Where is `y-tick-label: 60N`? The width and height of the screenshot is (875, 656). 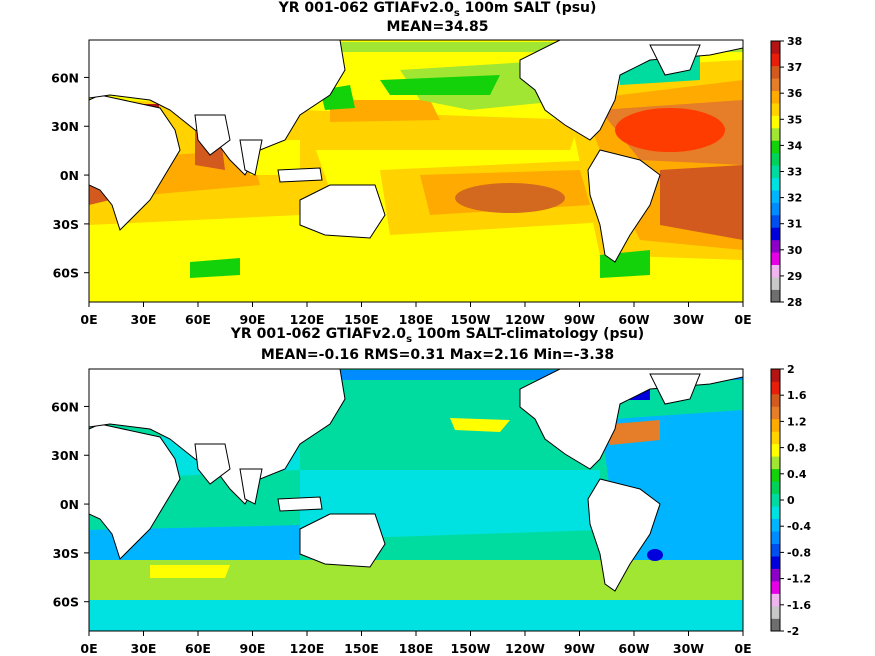
y-tick-label: 60N is located at coordinates (65, 77).